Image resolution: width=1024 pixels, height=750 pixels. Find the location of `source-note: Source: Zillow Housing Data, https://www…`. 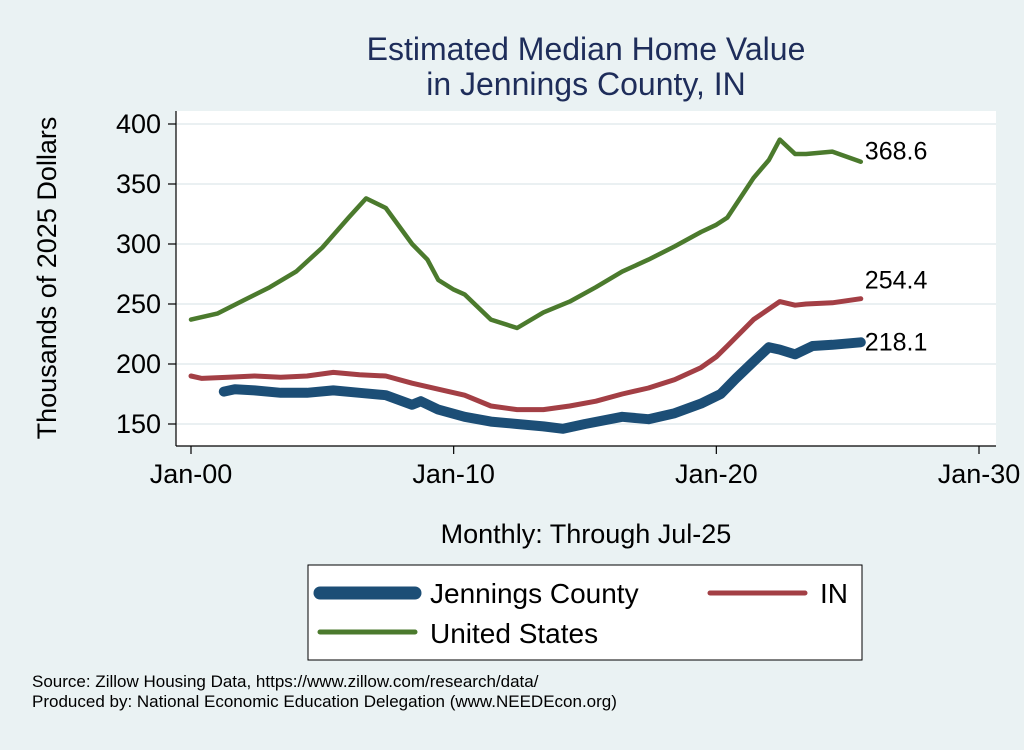

source-note: Source: Zillow Housing Data, https://www… is located at coordinates (285, 681).